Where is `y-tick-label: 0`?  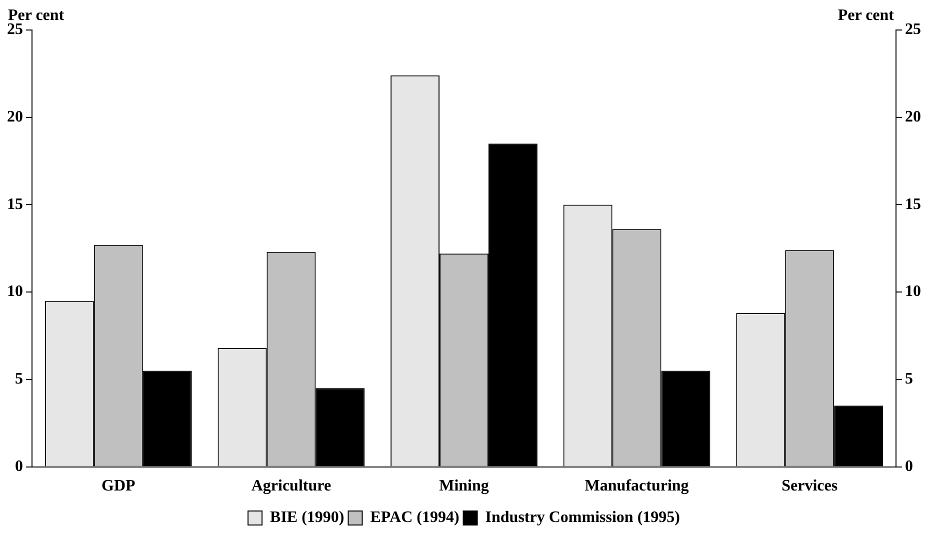
y-tick-label: 0 is located at coordinates (19, 466).